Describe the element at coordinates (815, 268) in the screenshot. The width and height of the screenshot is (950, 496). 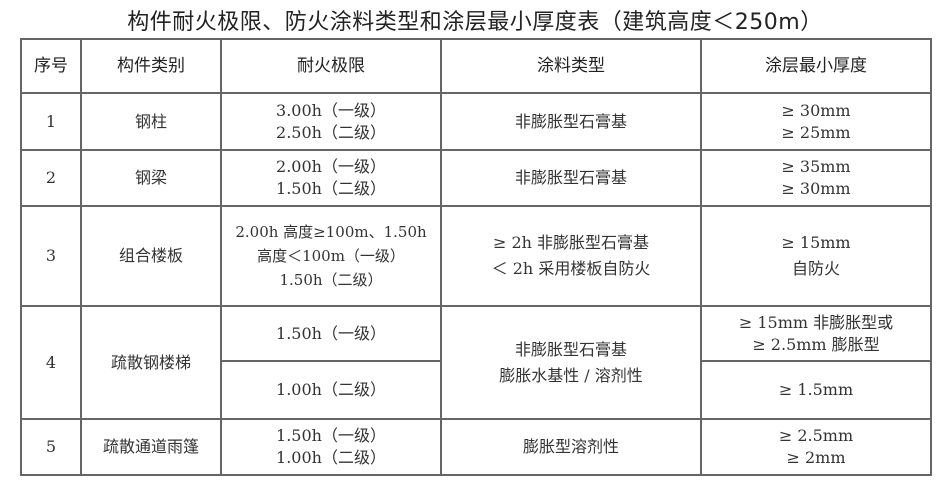
I see `text: 自防火` at that location.